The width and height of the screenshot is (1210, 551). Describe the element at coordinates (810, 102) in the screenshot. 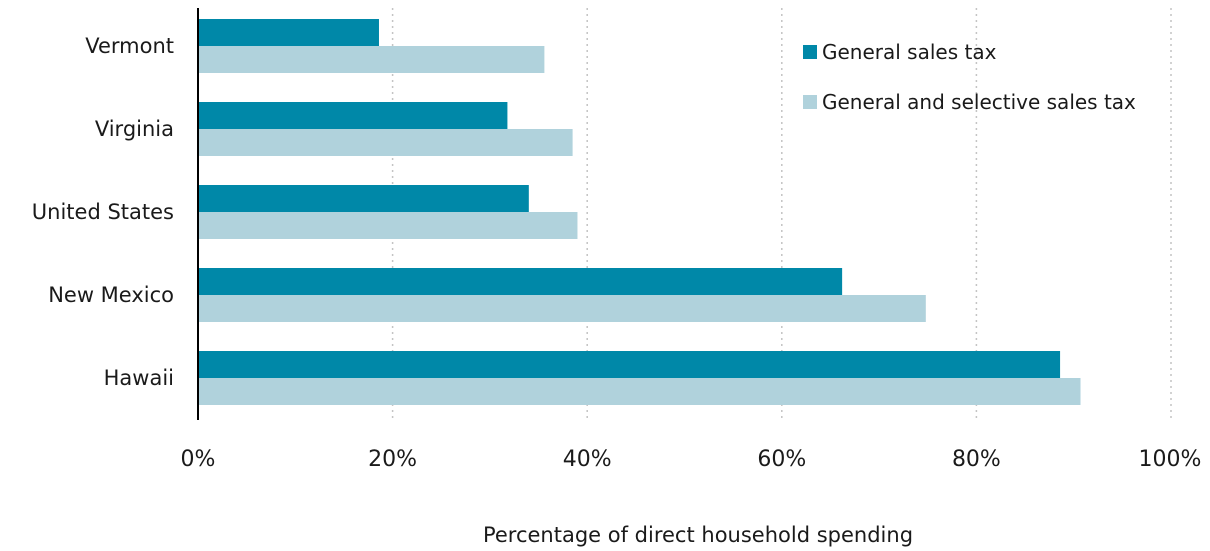

I see `legend-swatch-general-and-selective-sales-tax` at that location.